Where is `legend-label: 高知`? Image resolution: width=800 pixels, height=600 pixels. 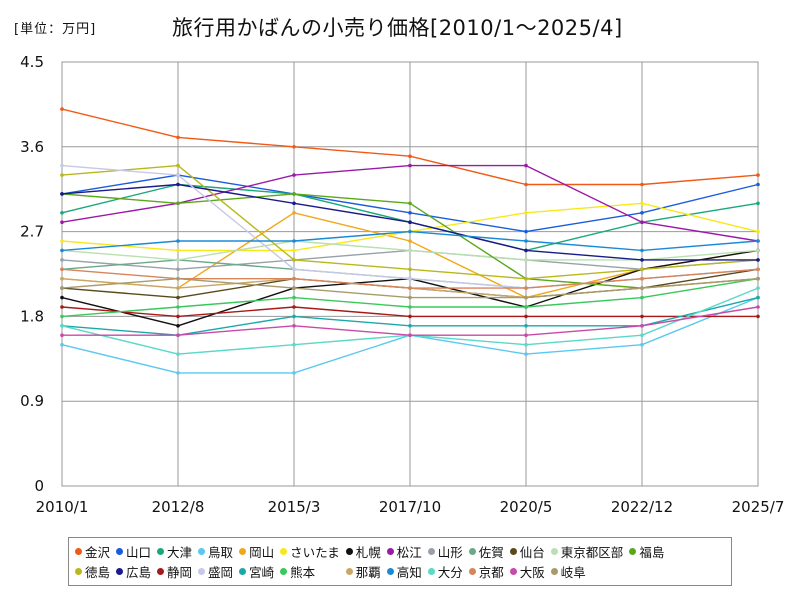
legend-label: 高知 is located at coordinates (409, 572).